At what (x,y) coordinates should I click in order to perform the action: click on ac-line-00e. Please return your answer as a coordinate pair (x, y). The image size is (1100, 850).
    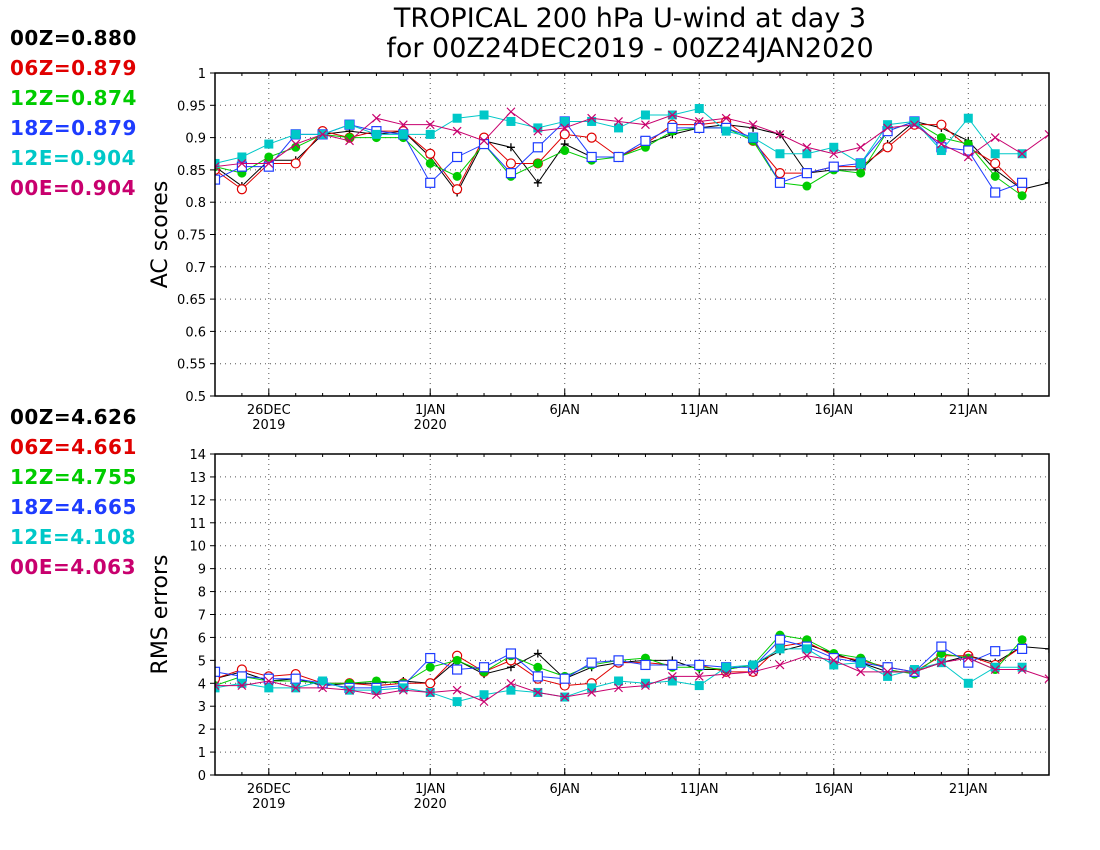
    Looking at the image, I should click on (632, 139).